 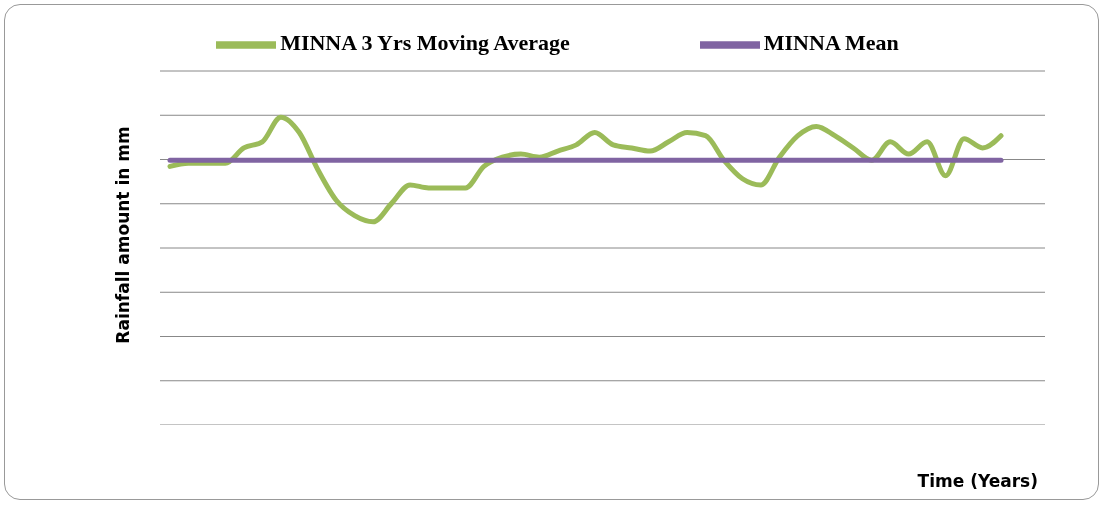 What do you see at coordinates (123, 235) in the screenshot?
I see `y-axis-title: Rainfall amount in mm` at bounding box center [123, 235].